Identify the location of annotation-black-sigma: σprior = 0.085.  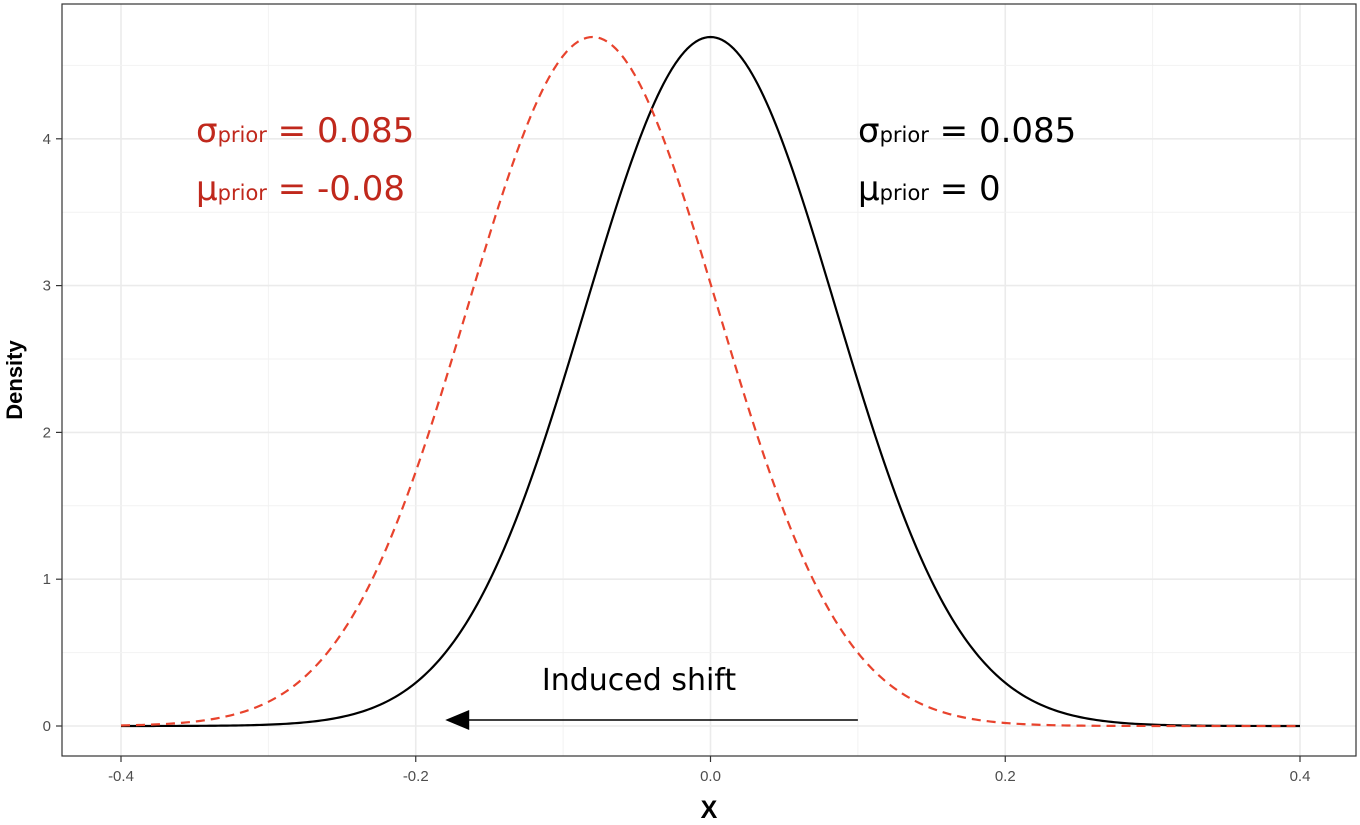
(967, 131).